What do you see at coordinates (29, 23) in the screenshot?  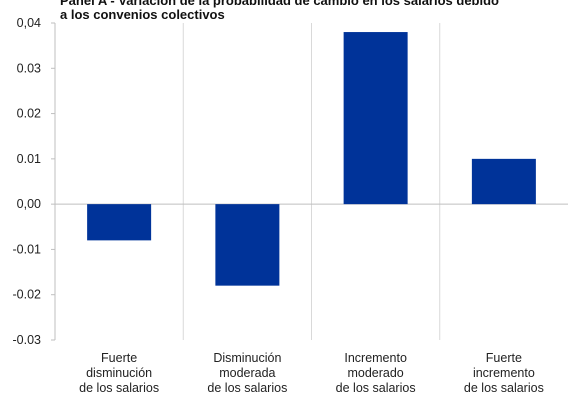 I see `y-tick-label: 0,04` at bounding box center [29, 23].